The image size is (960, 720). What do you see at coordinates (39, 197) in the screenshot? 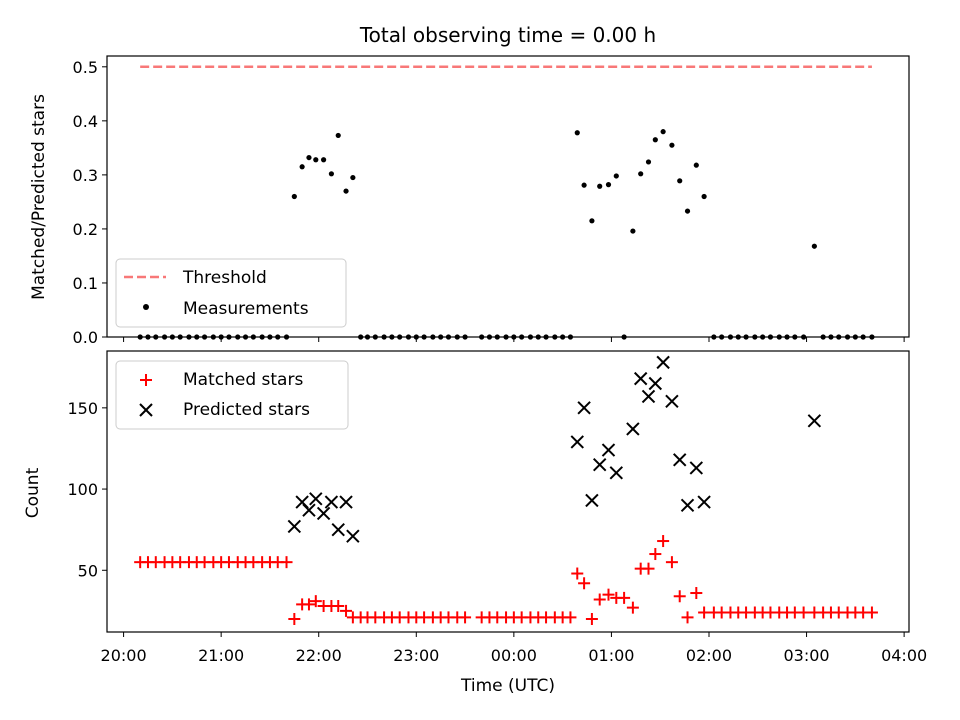
I see `top-y-axis-label: Matched/Predicted stars` at bounding box center [39, 197].